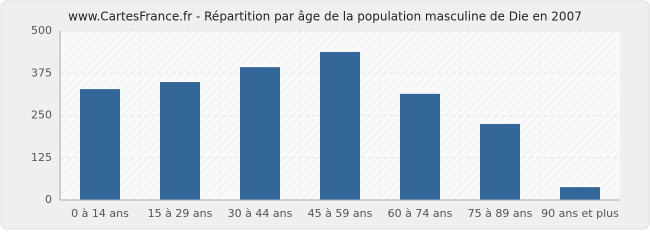 This screenshot has height=240, width=650. Describe the element at coordinates (420, 213) in the screenshot. I see `x-tick-label: 60 à 74 ans` at that location.